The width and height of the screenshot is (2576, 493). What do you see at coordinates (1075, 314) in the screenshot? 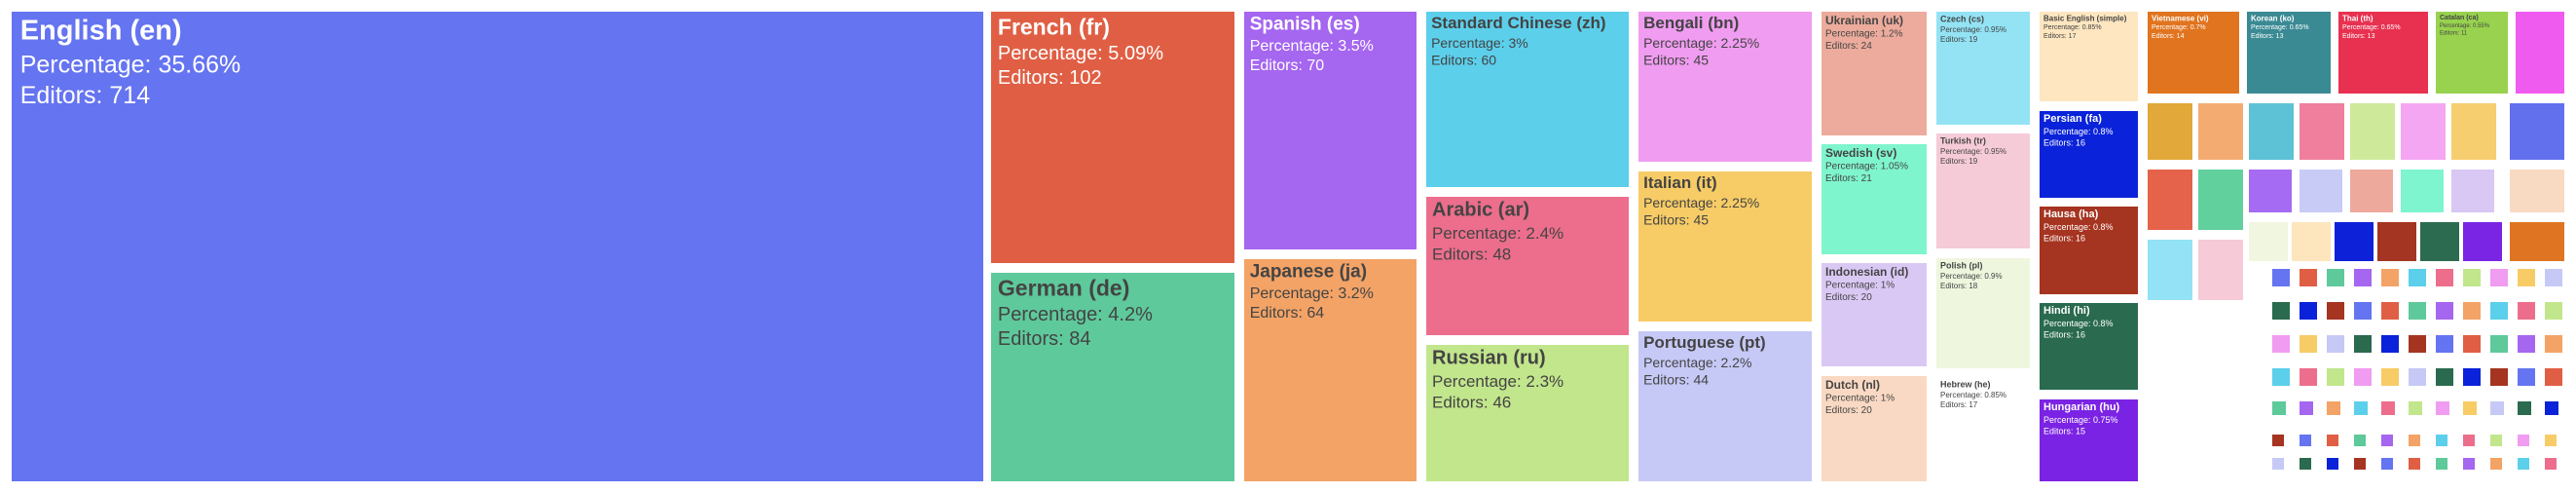
I see `tile-percentage: Percentage: 4.2%` at bounding box center [1075, 314].